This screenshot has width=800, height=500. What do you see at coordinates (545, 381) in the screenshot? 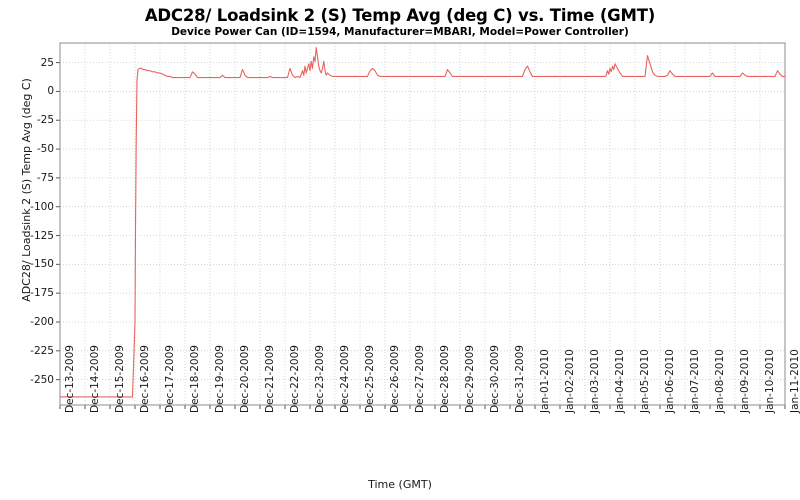
I see `x-tick-label: Jan-01-2010` at bounding box center [545, 381].